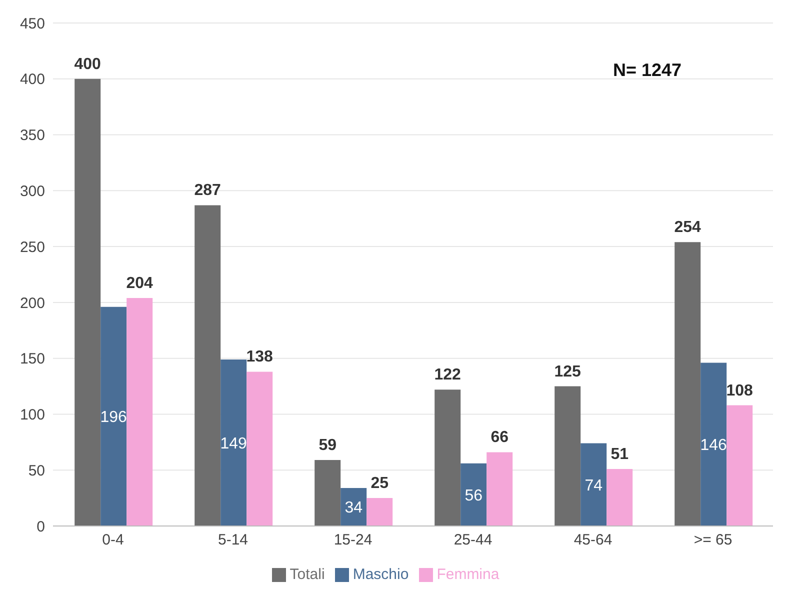 This screenshot has height=597, width=787. What do you see at coordinates (307, 574) in the screenshot?
I see `legend-label: Totali` at bounding box center [307, 574].